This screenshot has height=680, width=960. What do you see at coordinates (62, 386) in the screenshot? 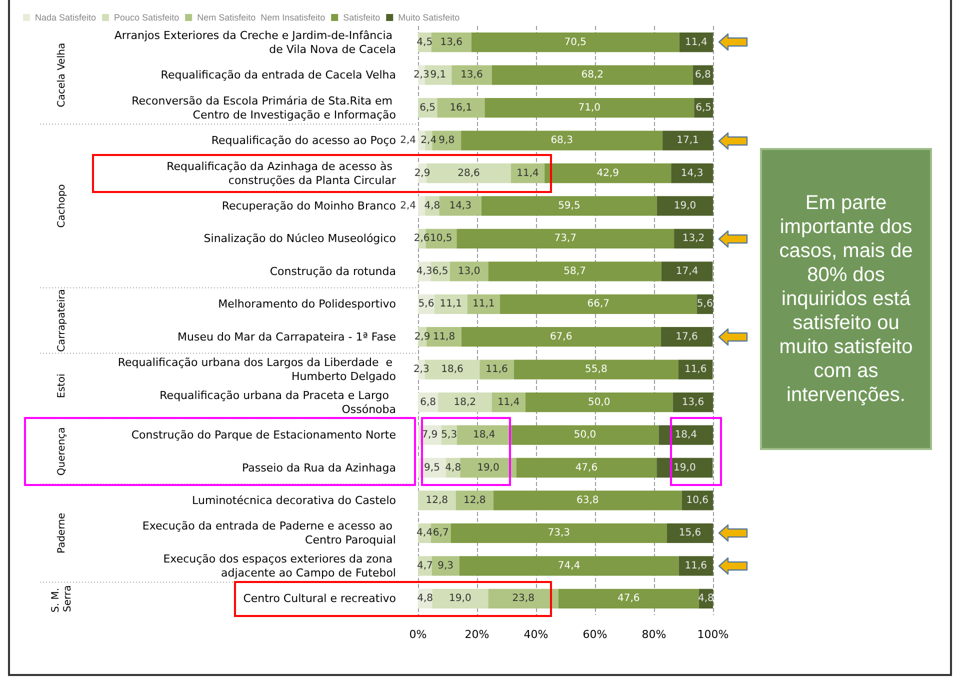
I see `text: Estoi` at bounding box center [62, 386].